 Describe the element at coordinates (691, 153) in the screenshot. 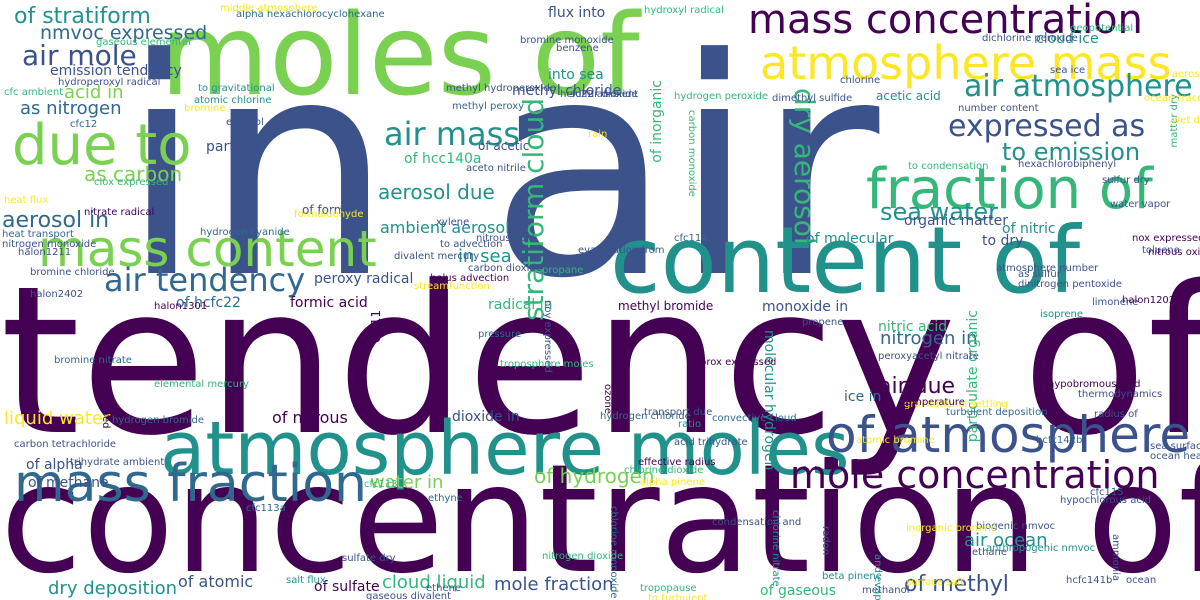

I see `word-carbon-monoxide: carbon monoxide` at that location.